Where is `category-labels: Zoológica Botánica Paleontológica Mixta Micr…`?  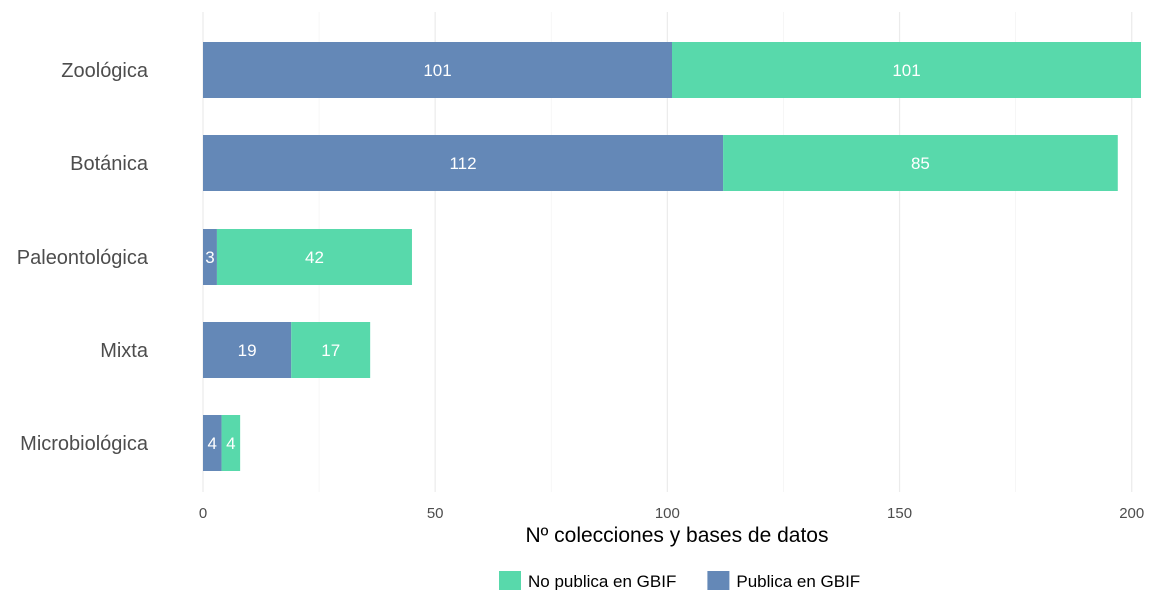 category-labels: Zoológica Botánica Paleontológica Mixta Micr… is located at coordinates (83, 257).